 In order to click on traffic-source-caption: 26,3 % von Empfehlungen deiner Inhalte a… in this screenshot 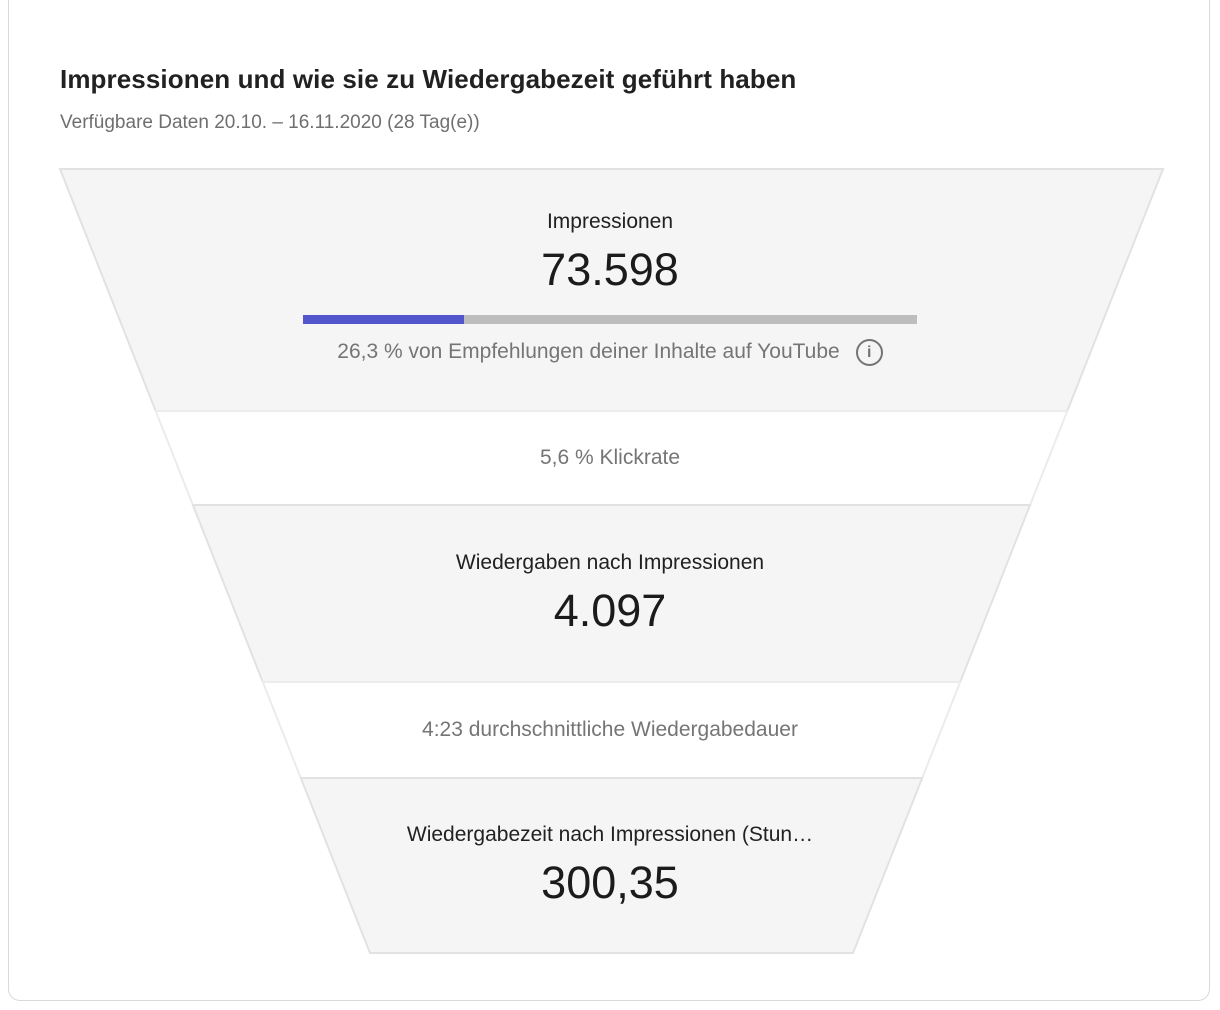, I will do `click(588, 351)`.